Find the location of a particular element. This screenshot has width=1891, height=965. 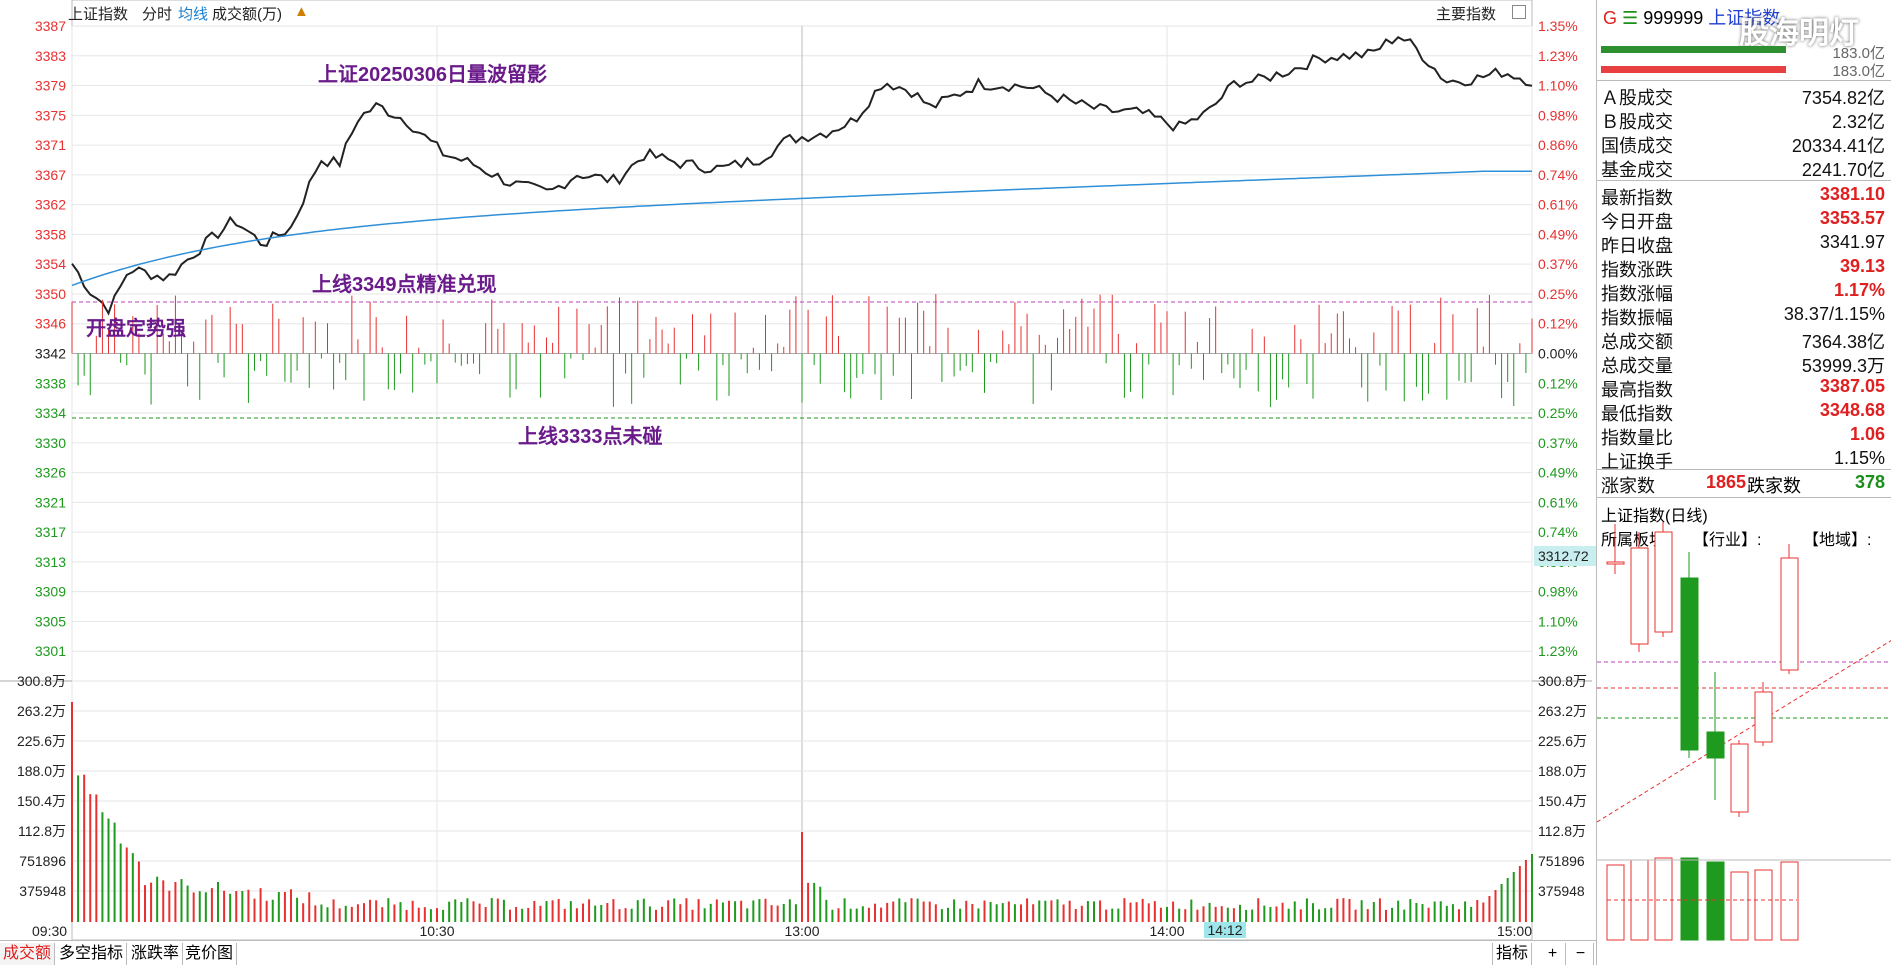

turnover-row: Ａ股成交 7354.82亿 is located at coordinates (1743, 96).